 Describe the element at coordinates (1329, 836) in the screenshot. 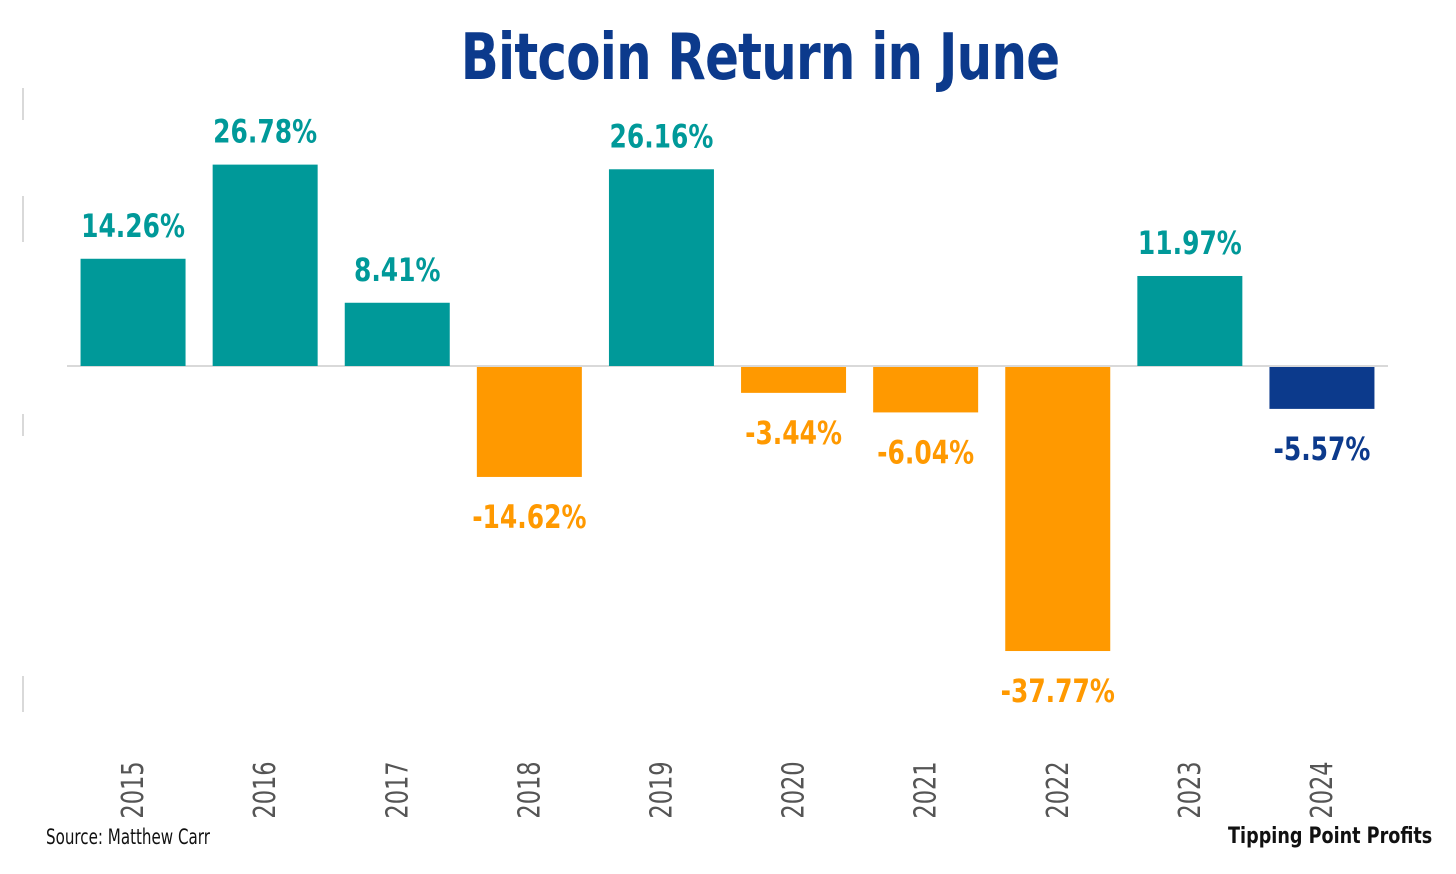

I see `brand-name: Tipping Point Profits` at that location.